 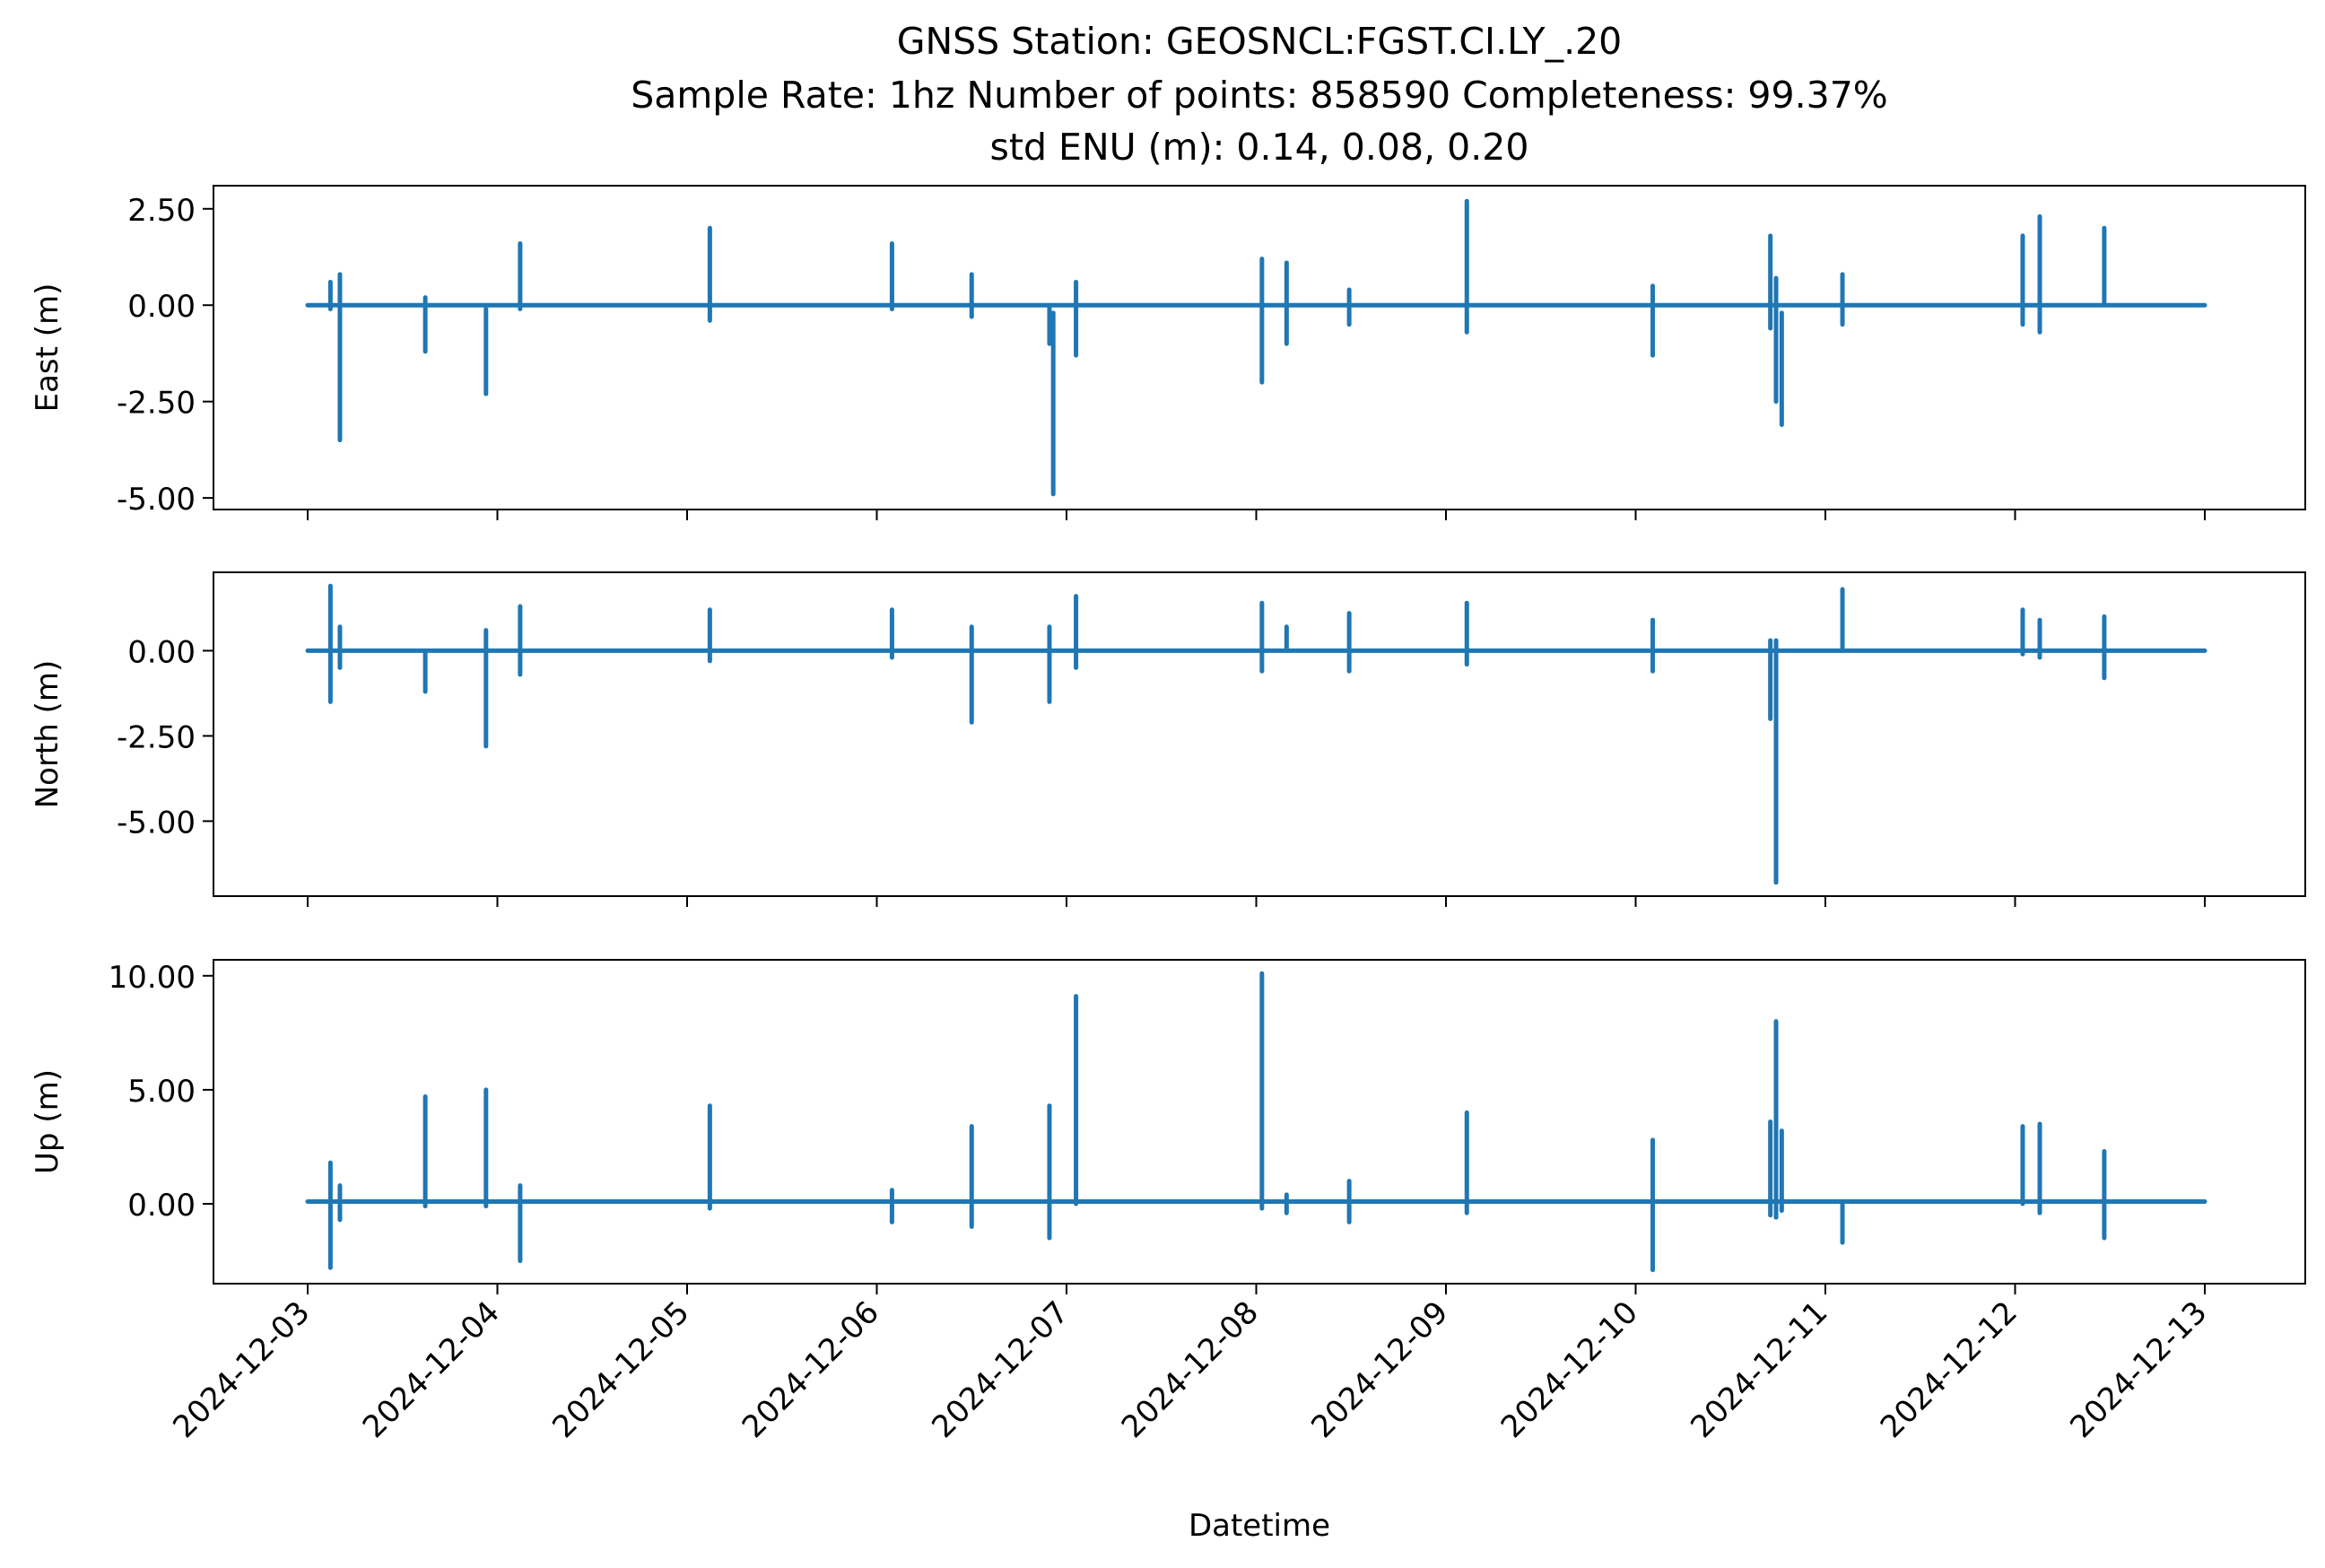 I want to click on y-tick-label-0-0: 2.50, so click(x=161, y=211).